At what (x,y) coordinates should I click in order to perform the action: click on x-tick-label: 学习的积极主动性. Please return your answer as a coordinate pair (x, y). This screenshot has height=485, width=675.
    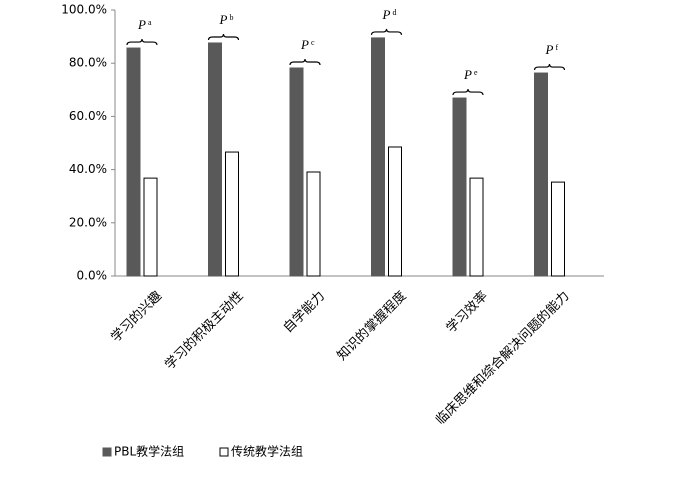
    Looking at the image, I should click on (204, 330).